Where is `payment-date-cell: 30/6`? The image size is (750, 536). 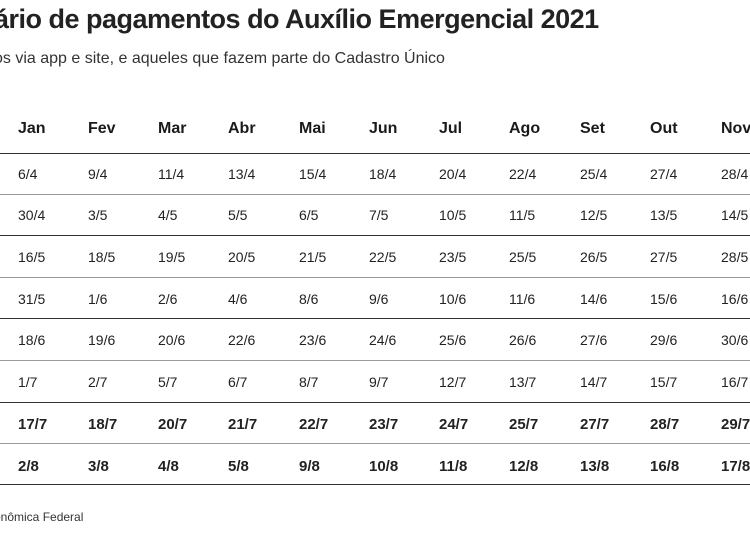 payment-date-cell: 30/6 is located at coordinates (735, 340).